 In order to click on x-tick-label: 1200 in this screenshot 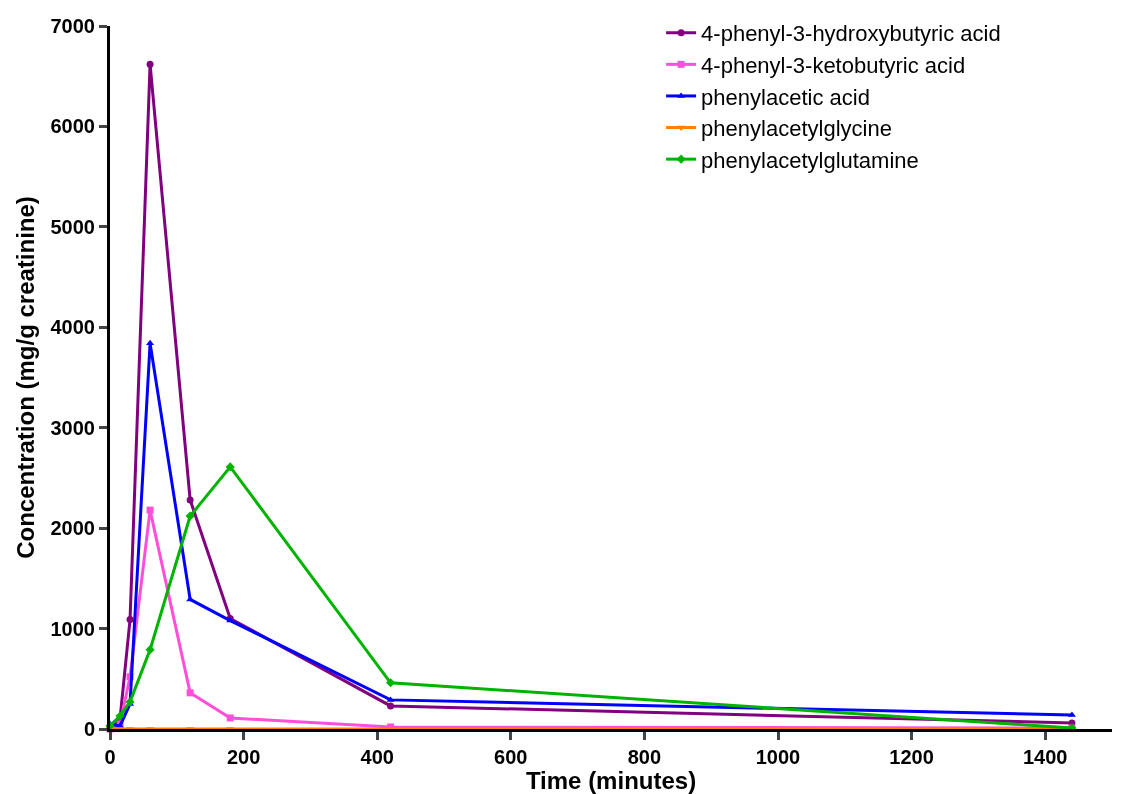, I will do `click(911, 757)`.